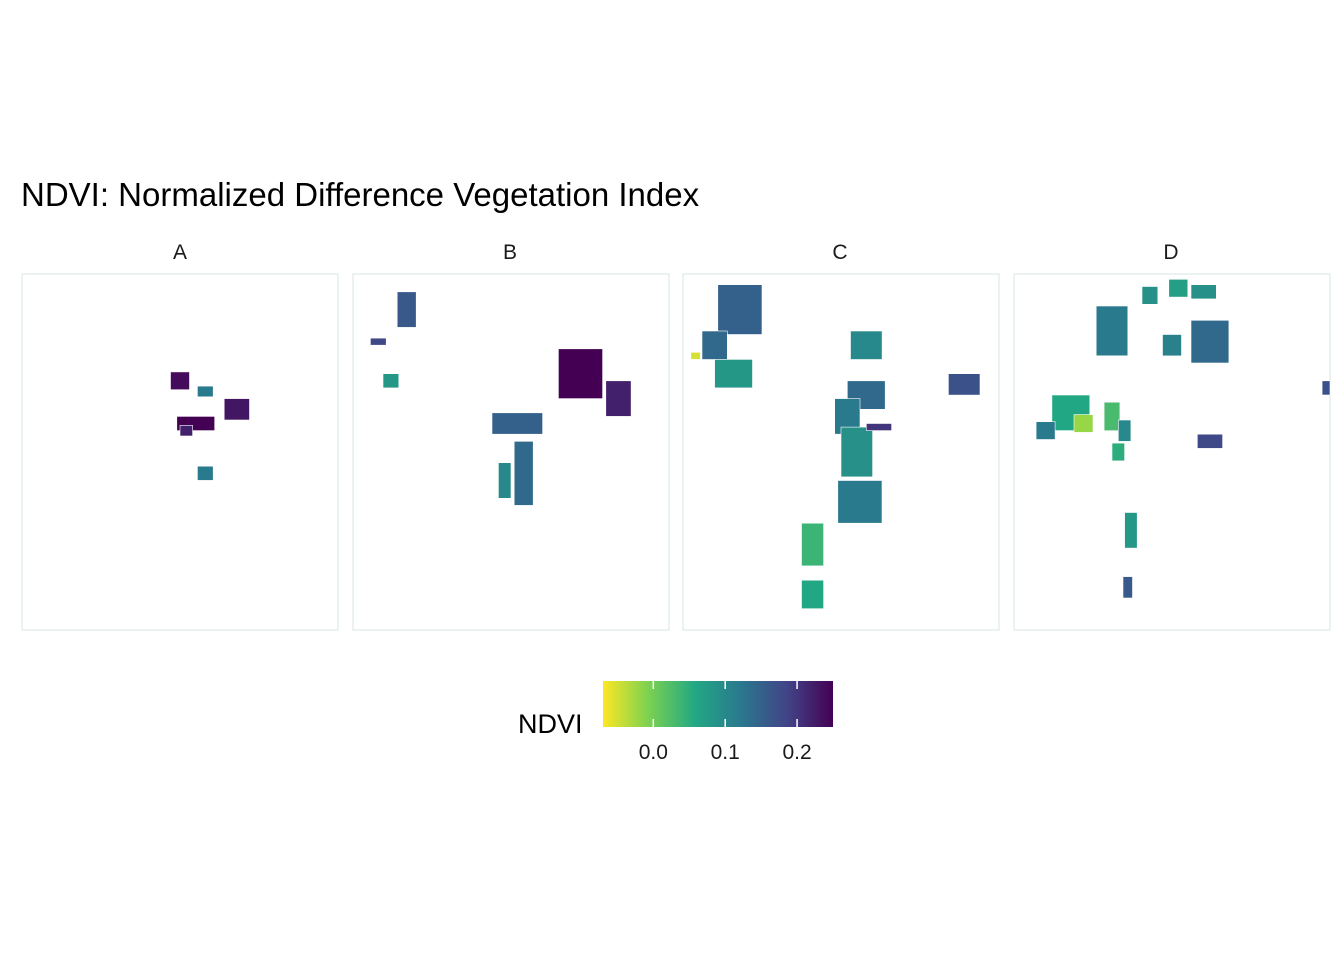 Image resolution: width=1344 pixels, height=960 pixels. What do you see at coordinates (653, 752) in the screenshot?
I see `legend-tick-label: 0.0` at bounding box center [653, 752].